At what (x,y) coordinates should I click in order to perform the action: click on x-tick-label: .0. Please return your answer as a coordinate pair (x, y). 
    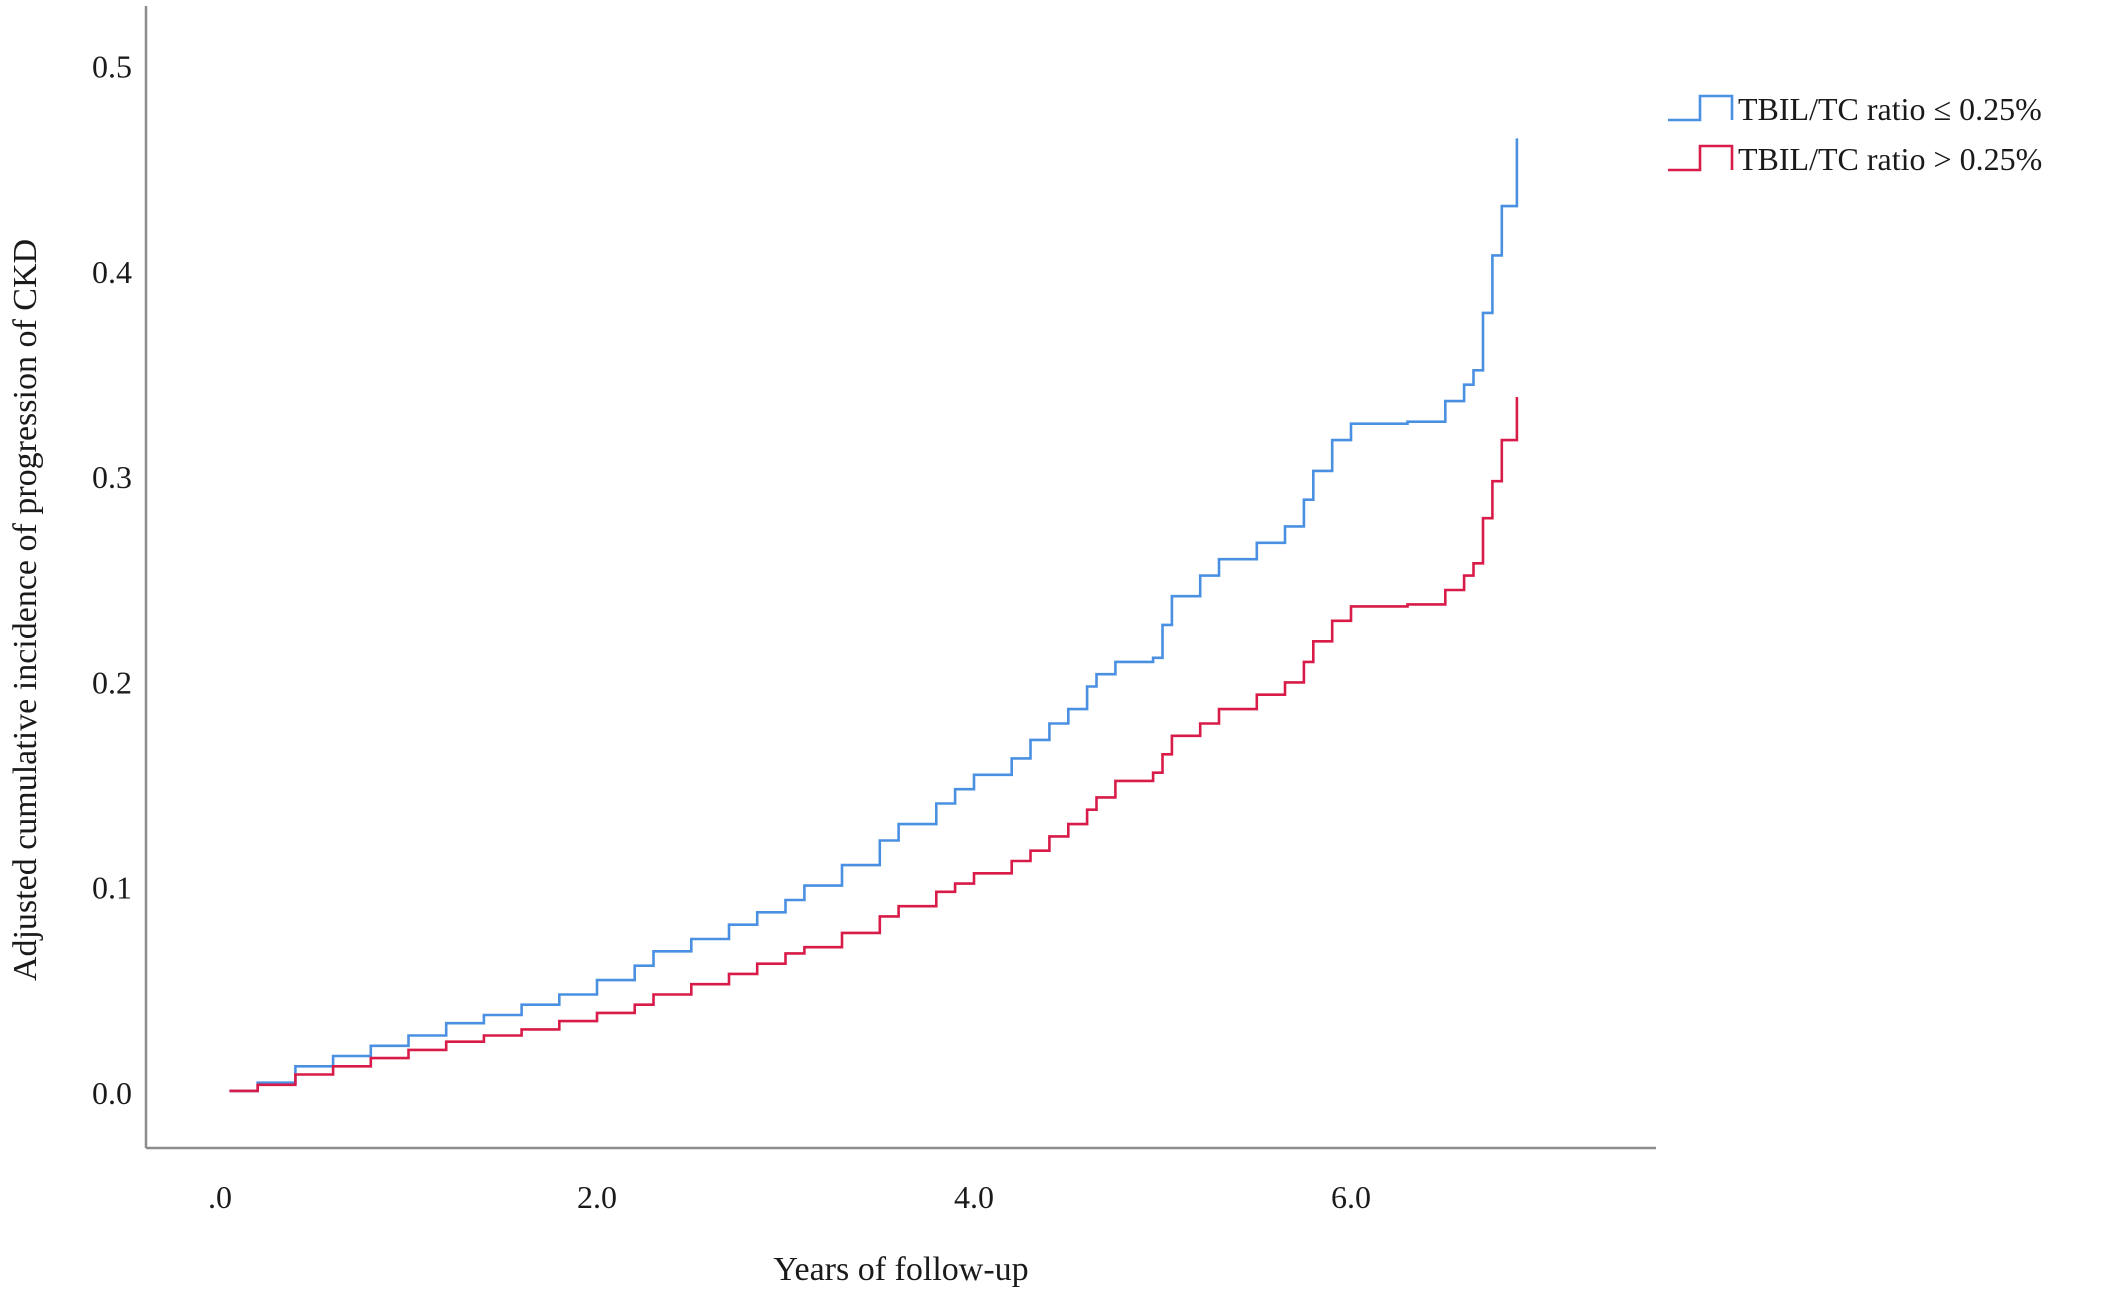
    Looking at the image, I should click on (220, 1197).